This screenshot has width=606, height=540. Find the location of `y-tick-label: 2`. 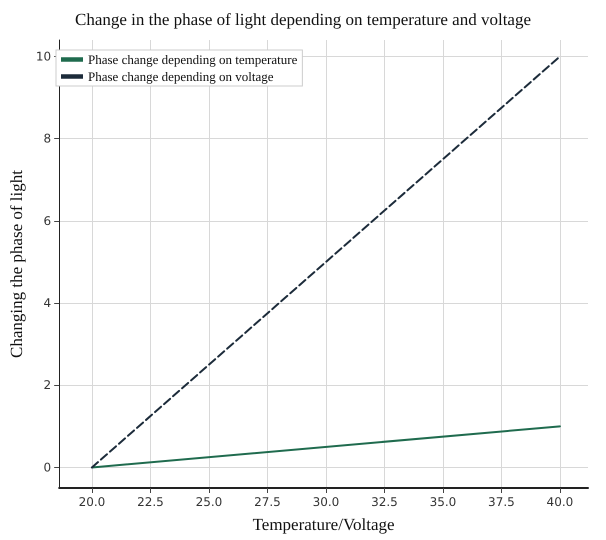

y-tick-label: 2 is located at coordinates (48, 385).